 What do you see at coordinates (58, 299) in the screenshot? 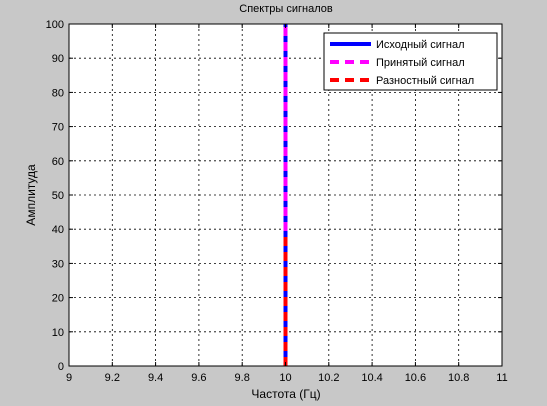
I see `y-tick-label: 20` at bounding box center [58, 299].